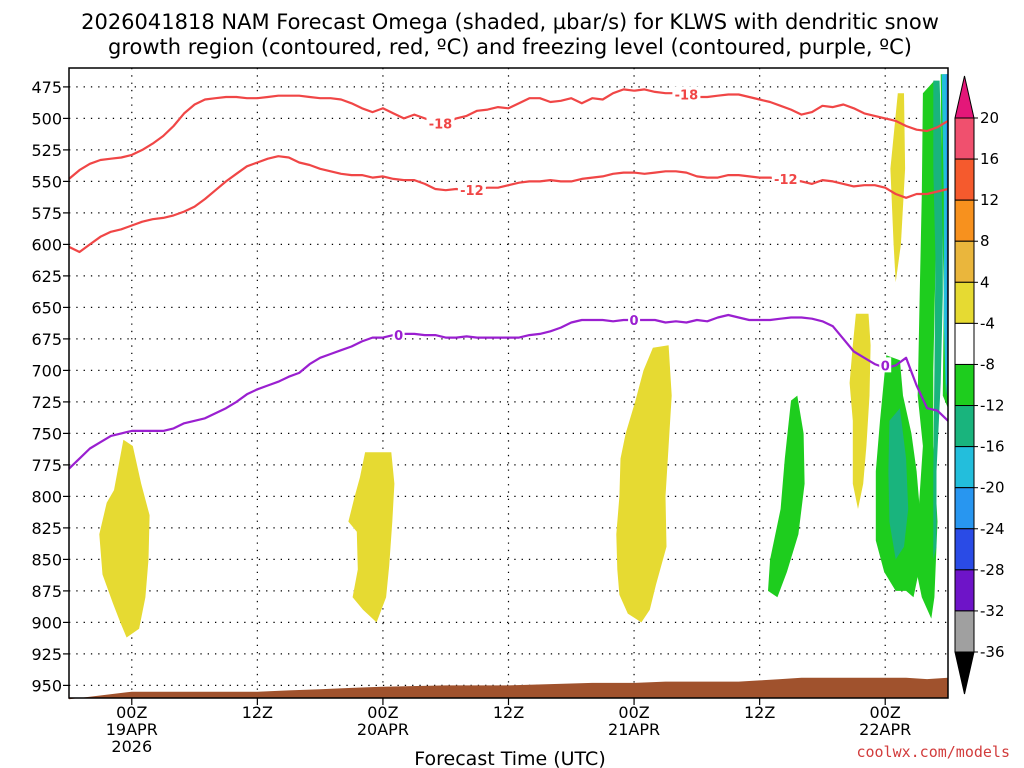  Describe the element at coordinates (46, 213) in the screenshot. I see `y-tick-label: 575` at that location.